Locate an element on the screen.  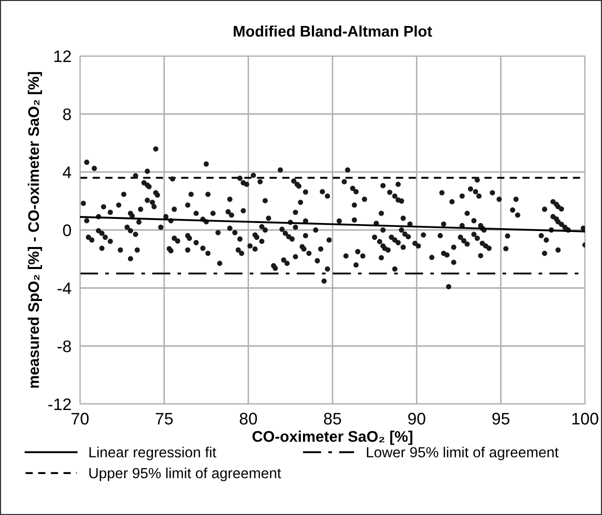
x-tick-label: 70 is located at coordinates (80, 418).